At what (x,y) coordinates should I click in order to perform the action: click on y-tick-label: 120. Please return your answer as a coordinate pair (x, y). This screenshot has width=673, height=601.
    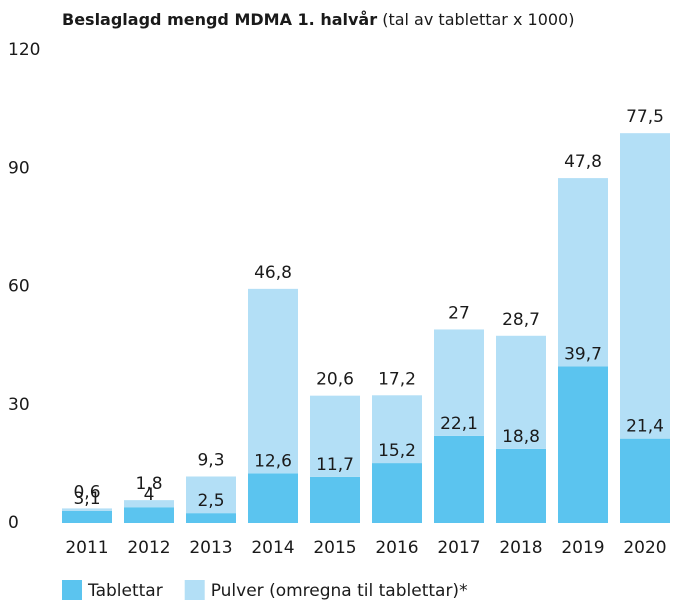
    Looking at the image, I should click on (24, 50).